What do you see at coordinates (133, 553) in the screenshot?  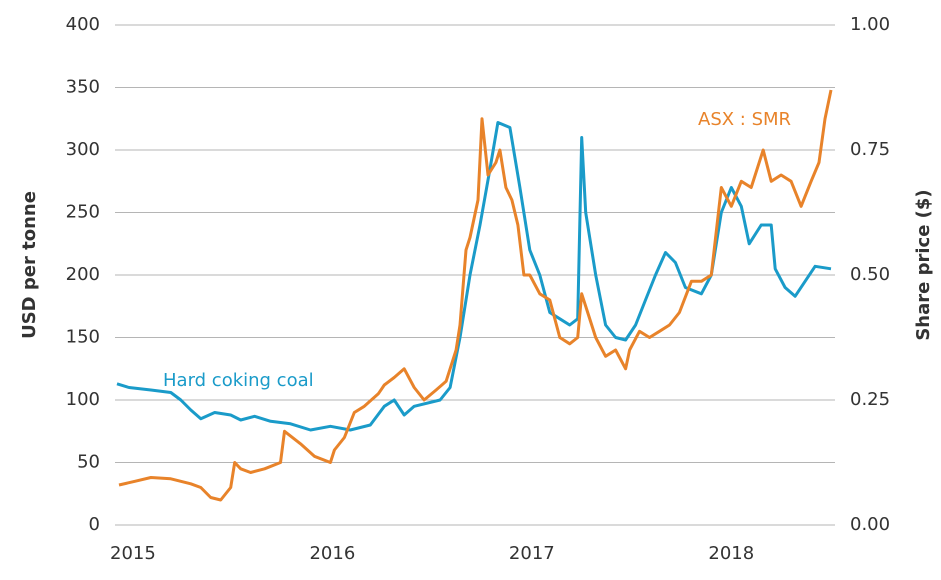 I see `x-tick-label: 2015` at bounding box center [133, 553].